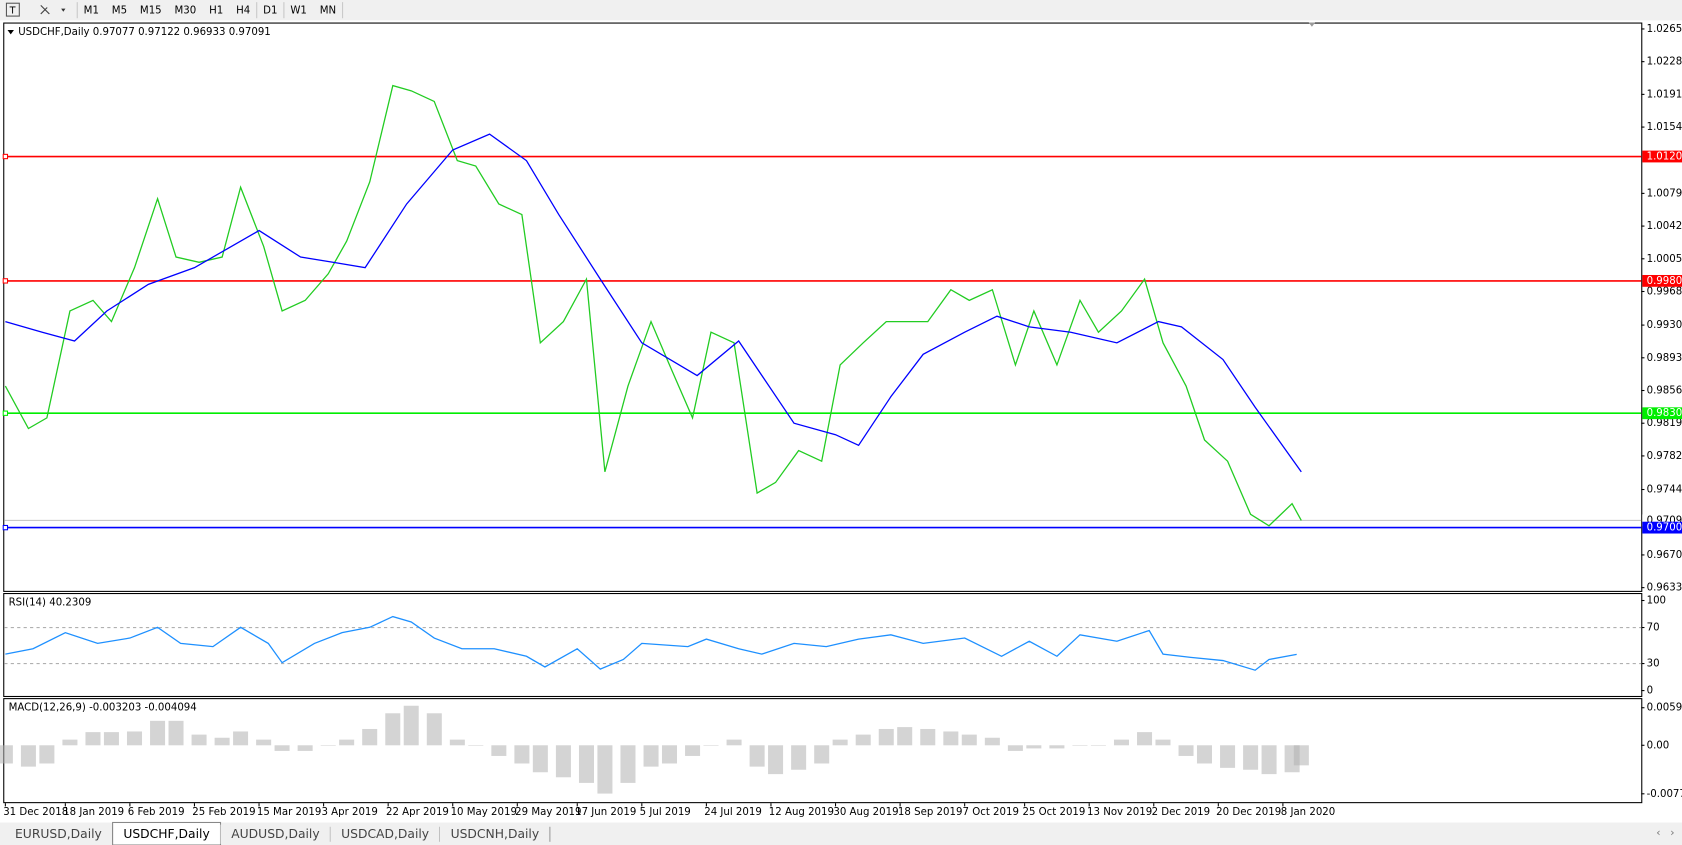 The image size is (1682, 845). Describe the element at coordinates (484, 812) in the screenshot. I see `x-tick-label: 10 May 2019` at that location.